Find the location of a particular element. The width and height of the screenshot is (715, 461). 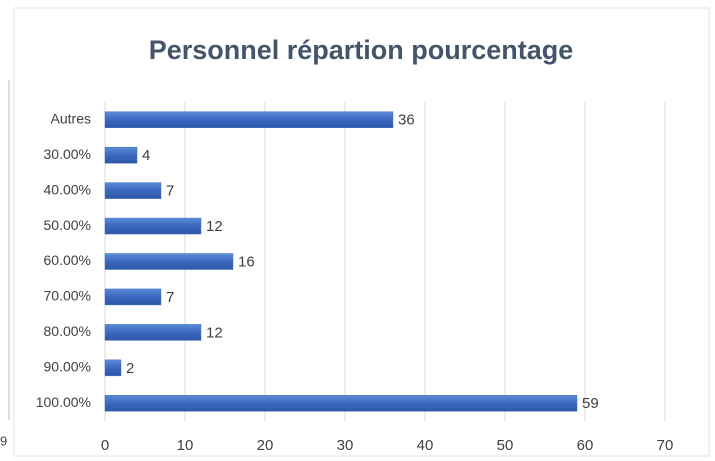

annotation: 9 is located at coordinates (3, 440).